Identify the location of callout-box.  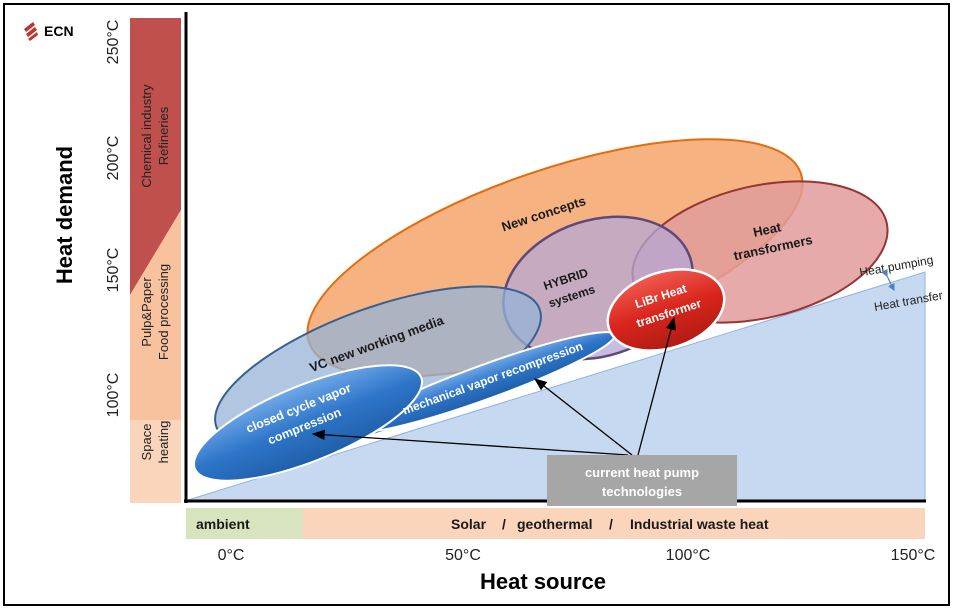
(642, 480).